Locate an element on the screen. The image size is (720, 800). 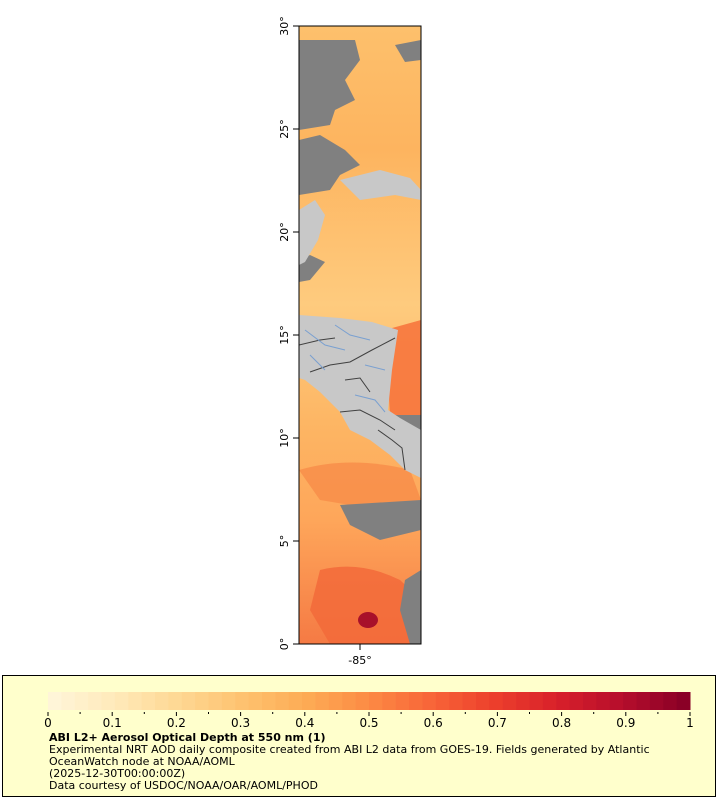
colorbar-label: 0.5 is located at coordinates (368, 723).